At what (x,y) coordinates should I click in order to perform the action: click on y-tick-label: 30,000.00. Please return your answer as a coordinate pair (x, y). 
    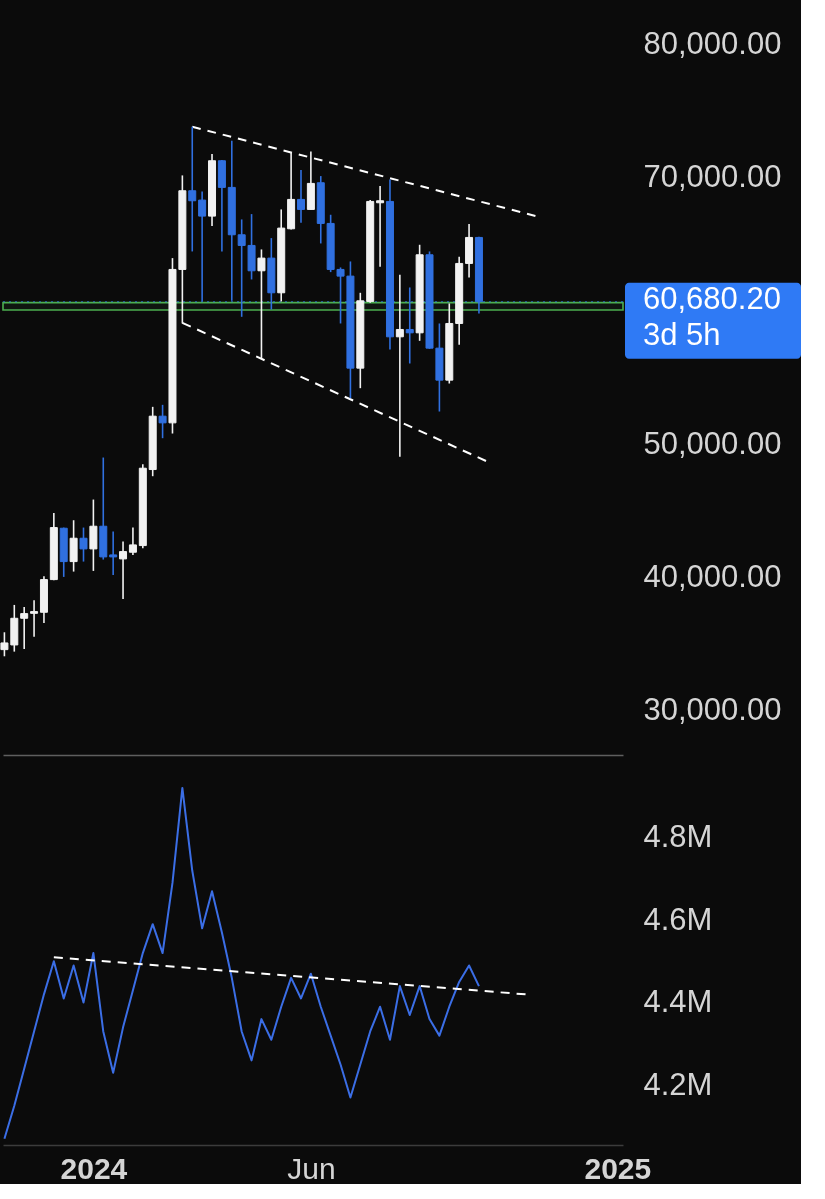
    Looking at the image, I should click on (712, 710).